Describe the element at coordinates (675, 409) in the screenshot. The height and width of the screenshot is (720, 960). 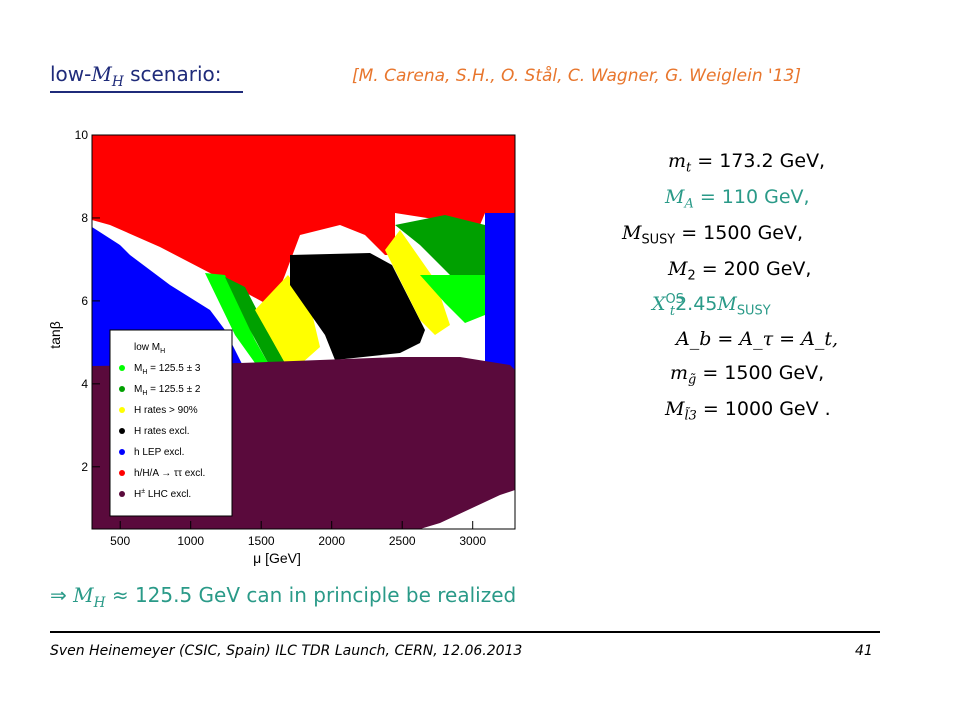
I see `param-mstau-var: M` at that location.